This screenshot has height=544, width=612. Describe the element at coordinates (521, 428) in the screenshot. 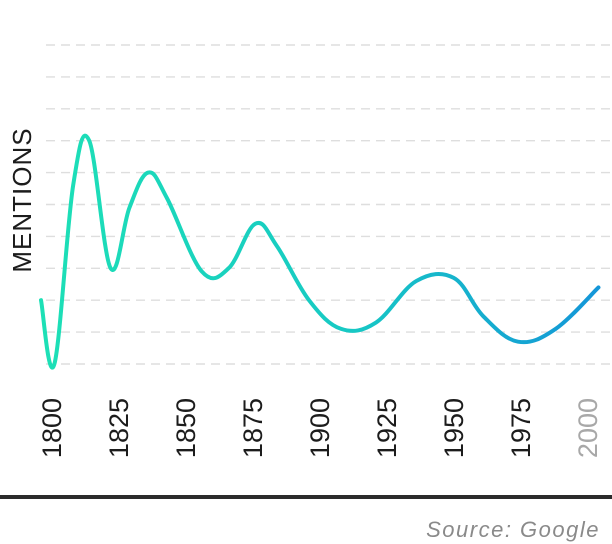

I see `x-tick-label: 1975` at that location.